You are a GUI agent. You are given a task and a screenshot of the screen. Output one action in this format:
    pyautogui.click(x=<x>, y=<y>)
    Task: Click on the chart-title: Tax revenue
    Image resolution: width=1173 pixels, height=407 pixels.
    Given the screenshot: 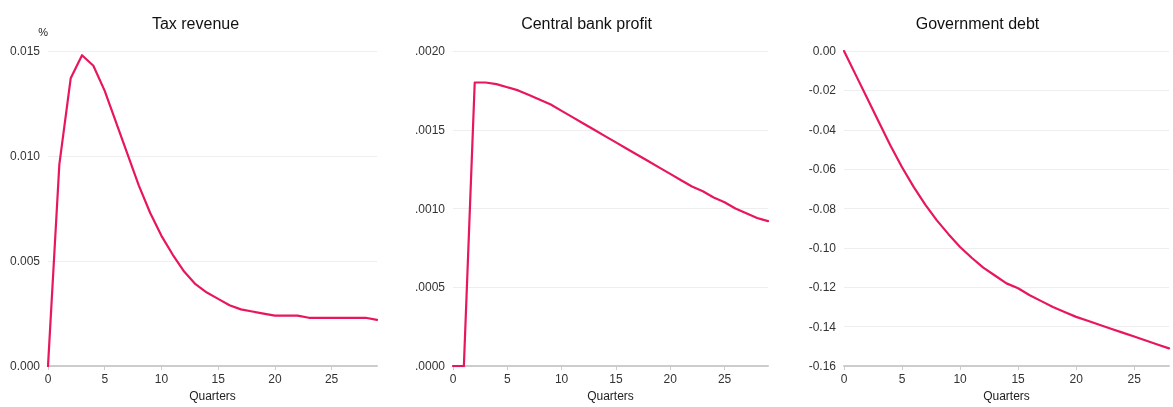 What is the action you would take?
    pyautogui.click(x=195, y=23)
    